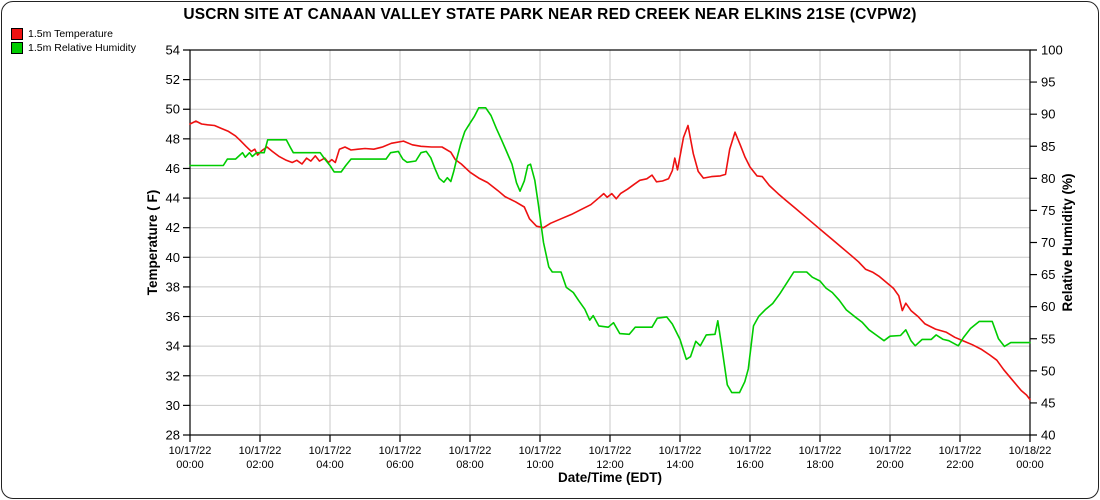 The image size is (1100, 500). Describe the element at coordinates (173, 50) in the screenshot. I see `svg-text: 54` at that location.